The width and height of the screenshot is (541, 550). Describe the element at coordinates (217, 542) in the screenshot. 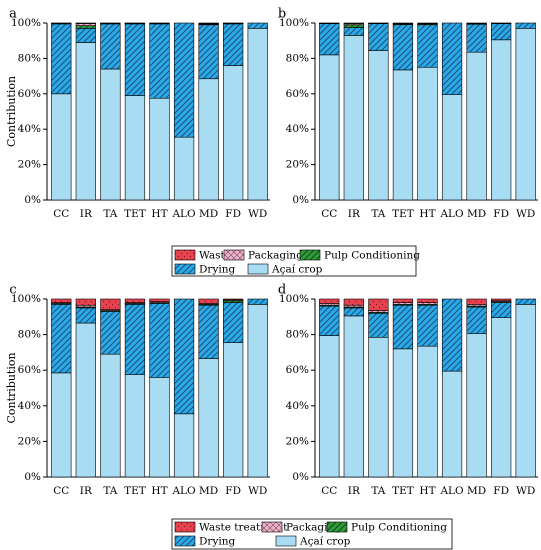

I see `legend-label: Drying` at that location.